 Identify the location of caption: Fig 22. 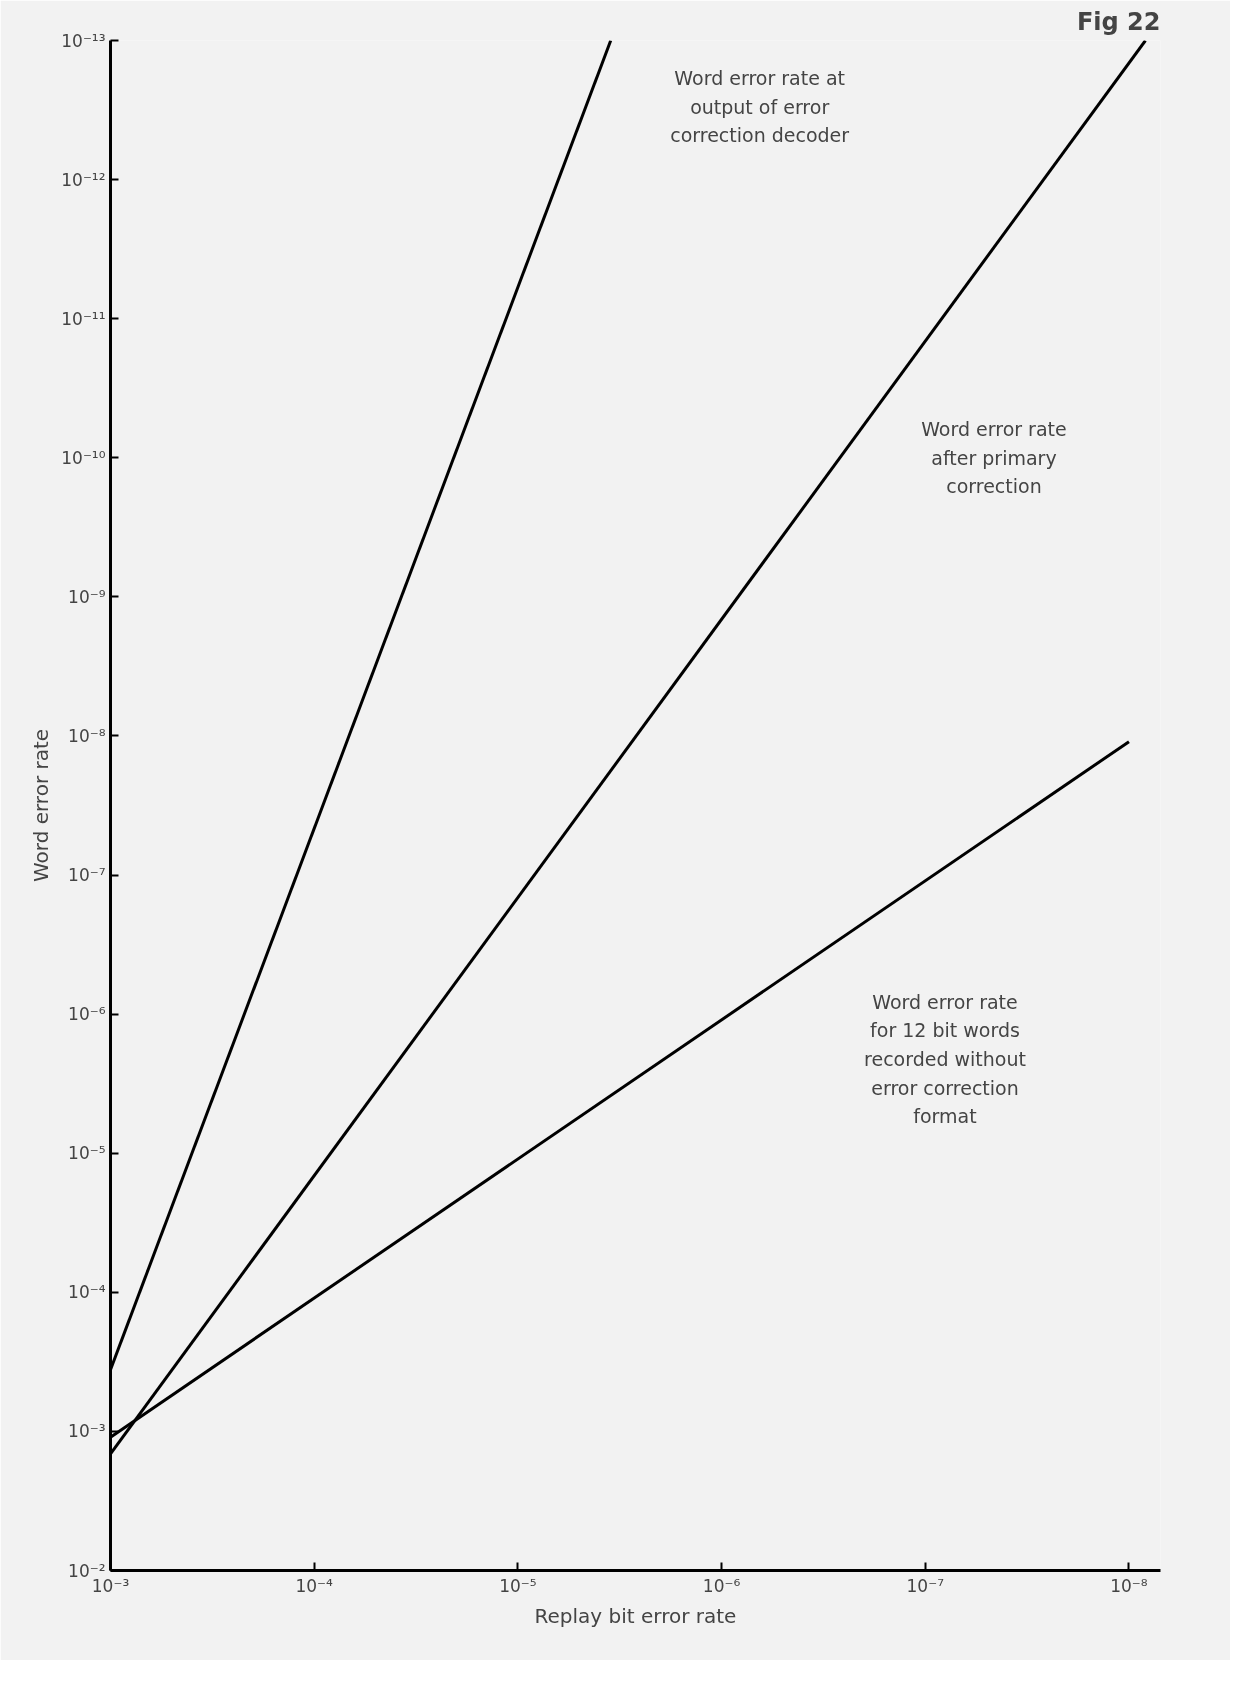
(1118, 21).